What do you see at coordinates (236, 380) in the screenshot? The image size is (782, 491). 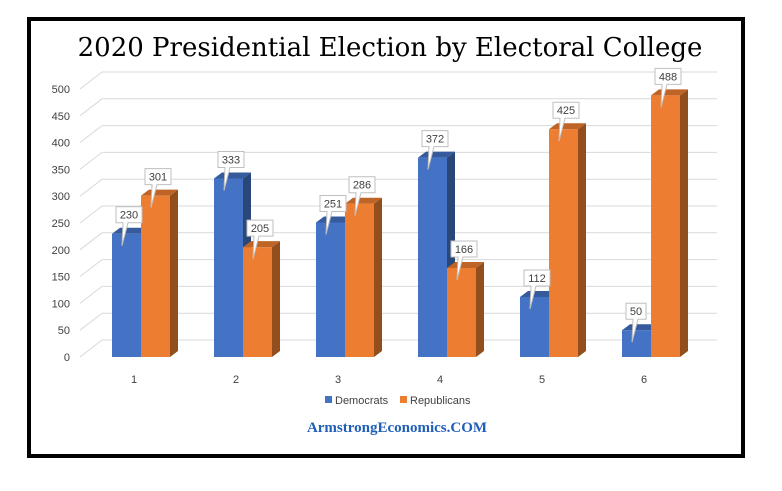 I see `x-tick-label: 2` at bounding box center [236, 380].